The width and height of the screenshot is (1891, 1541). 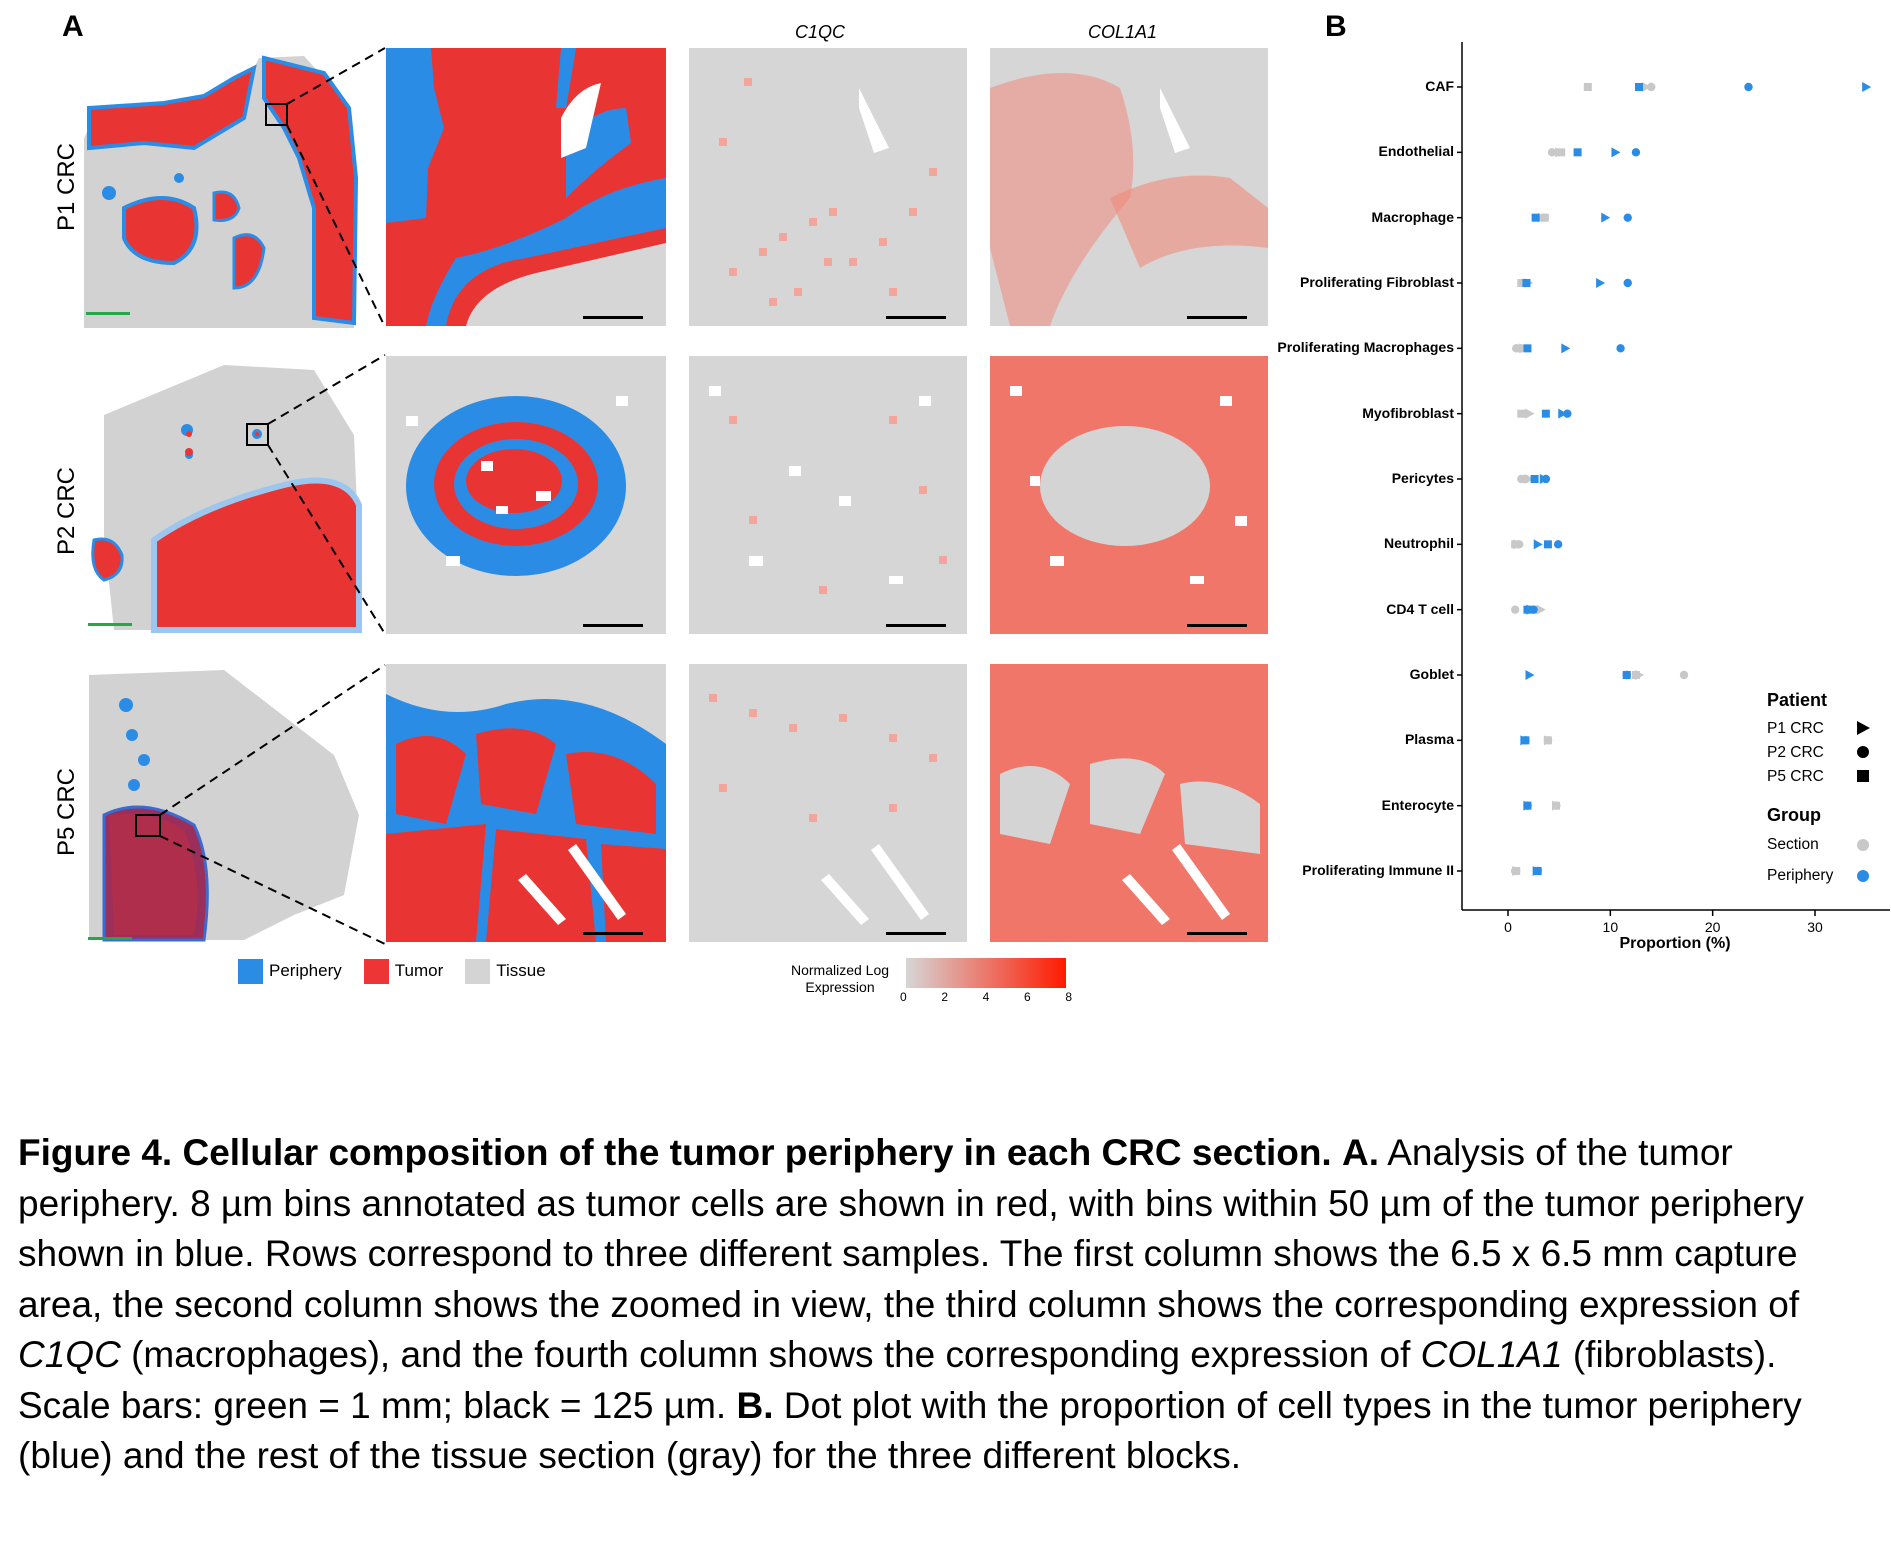 What do you see at coordinates (521, 970) in the screenshot?
I see `legend-label-tissue: Tissue` at bounding box center [521, 970].